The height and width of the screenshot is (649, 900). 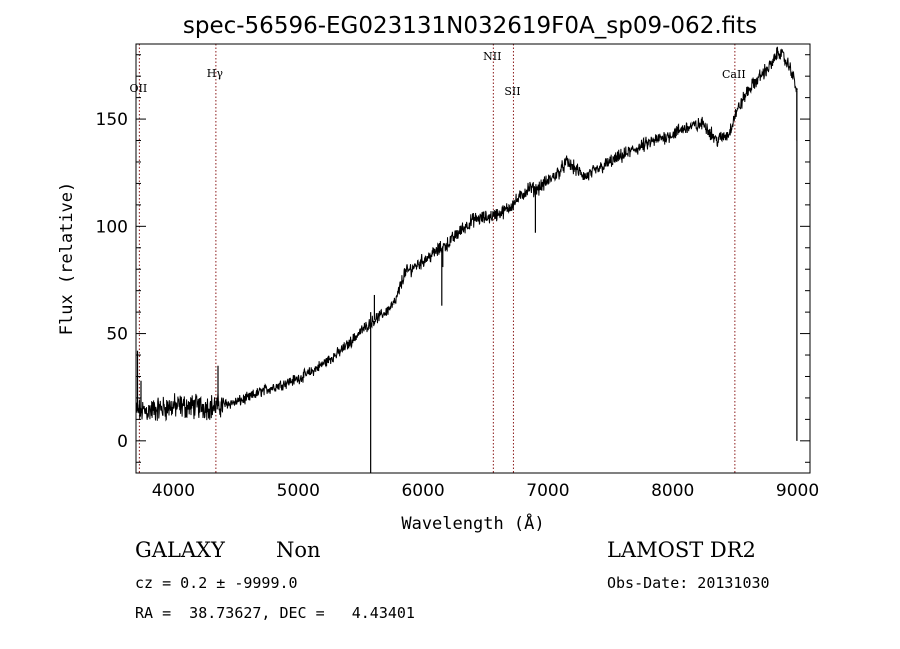 What do you see at coordinates (275, 613) in the screenshot?
I see `coordinates-readout: RA = 38.73627, DEC = 4.43401` at bounding box center [275, 613].